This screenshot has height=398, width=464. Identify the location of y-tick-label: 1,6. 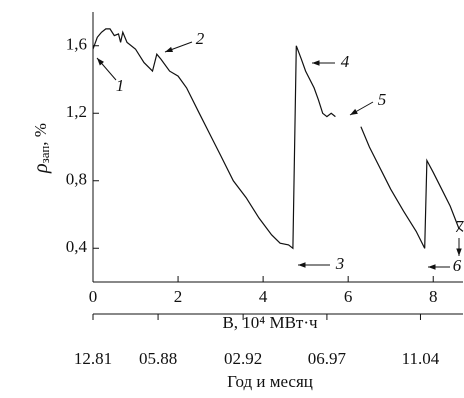
(76, 44).